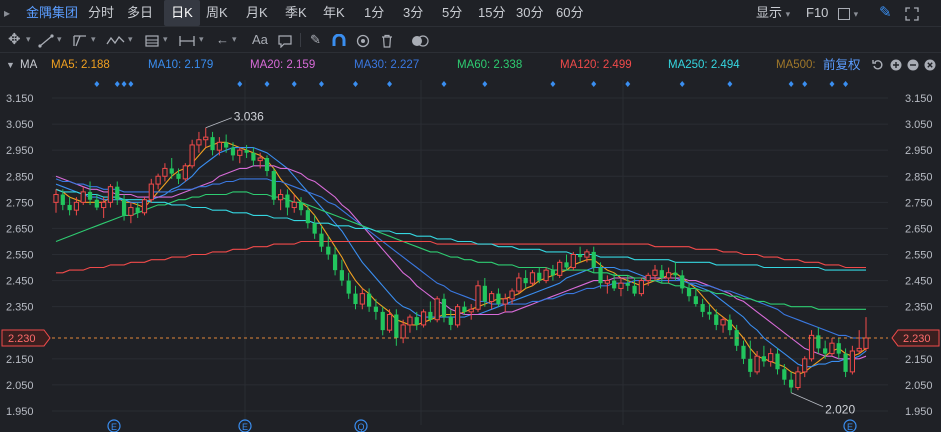 The height and width of the screenshot is (432, 941). Describe the element at coordinates (842, 65) in the screenshot. I see `adjust-button: 前复权` at that location.